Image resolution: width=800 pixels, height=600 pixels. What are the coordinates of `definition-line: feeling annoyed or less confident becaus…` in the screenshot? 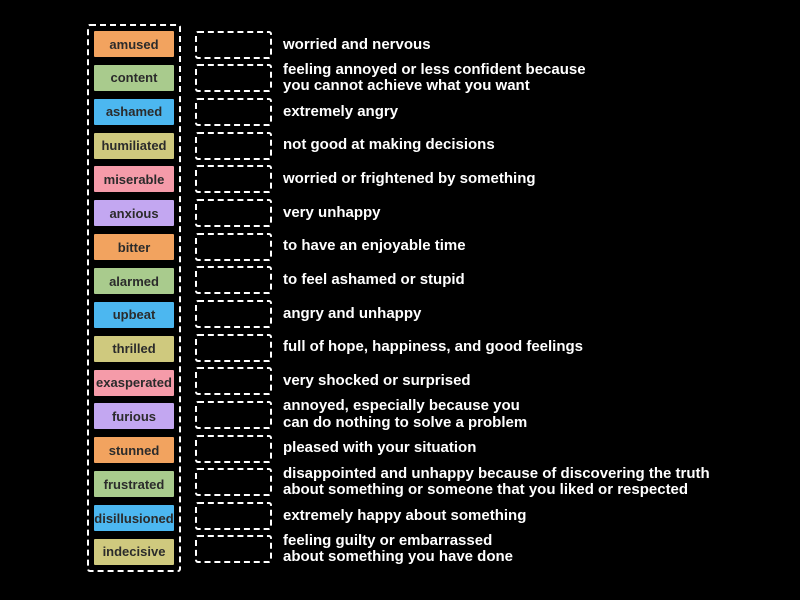 It's located at (434, 69).